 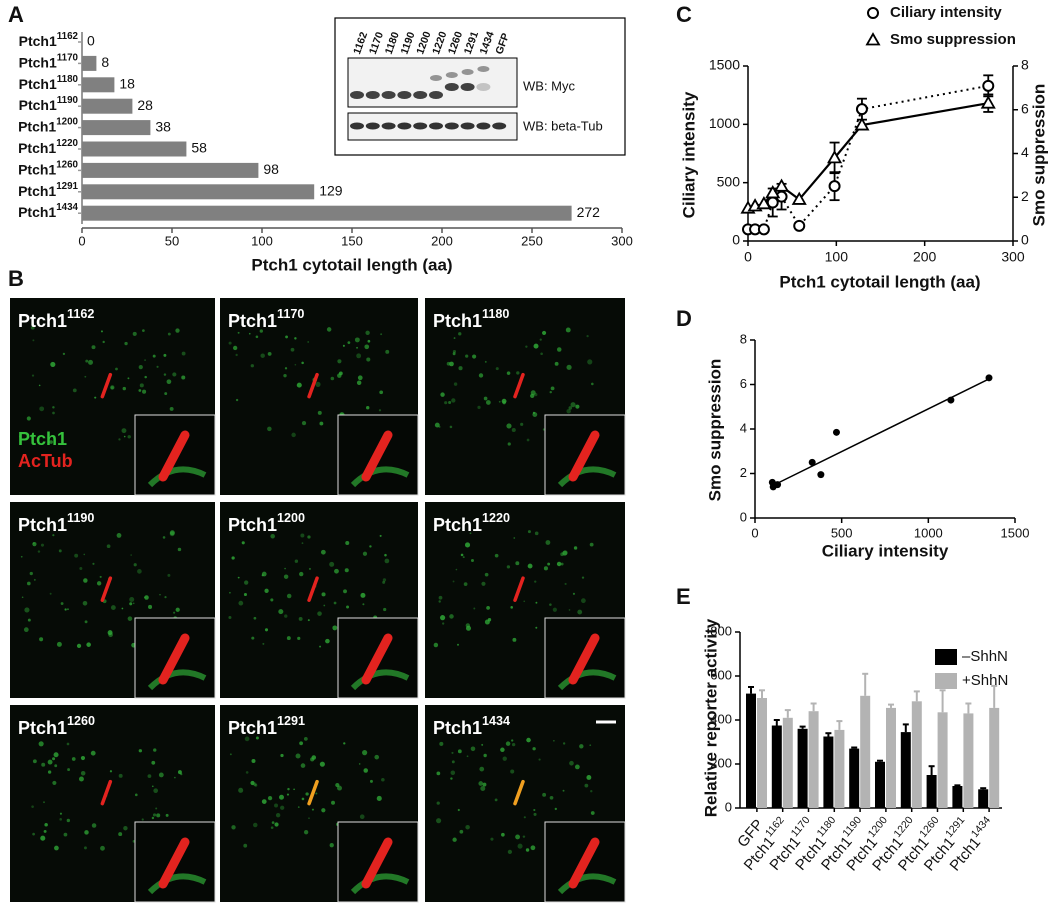 I want to click on micrograph-label-sup: 1180, so click(x=495, y=314).